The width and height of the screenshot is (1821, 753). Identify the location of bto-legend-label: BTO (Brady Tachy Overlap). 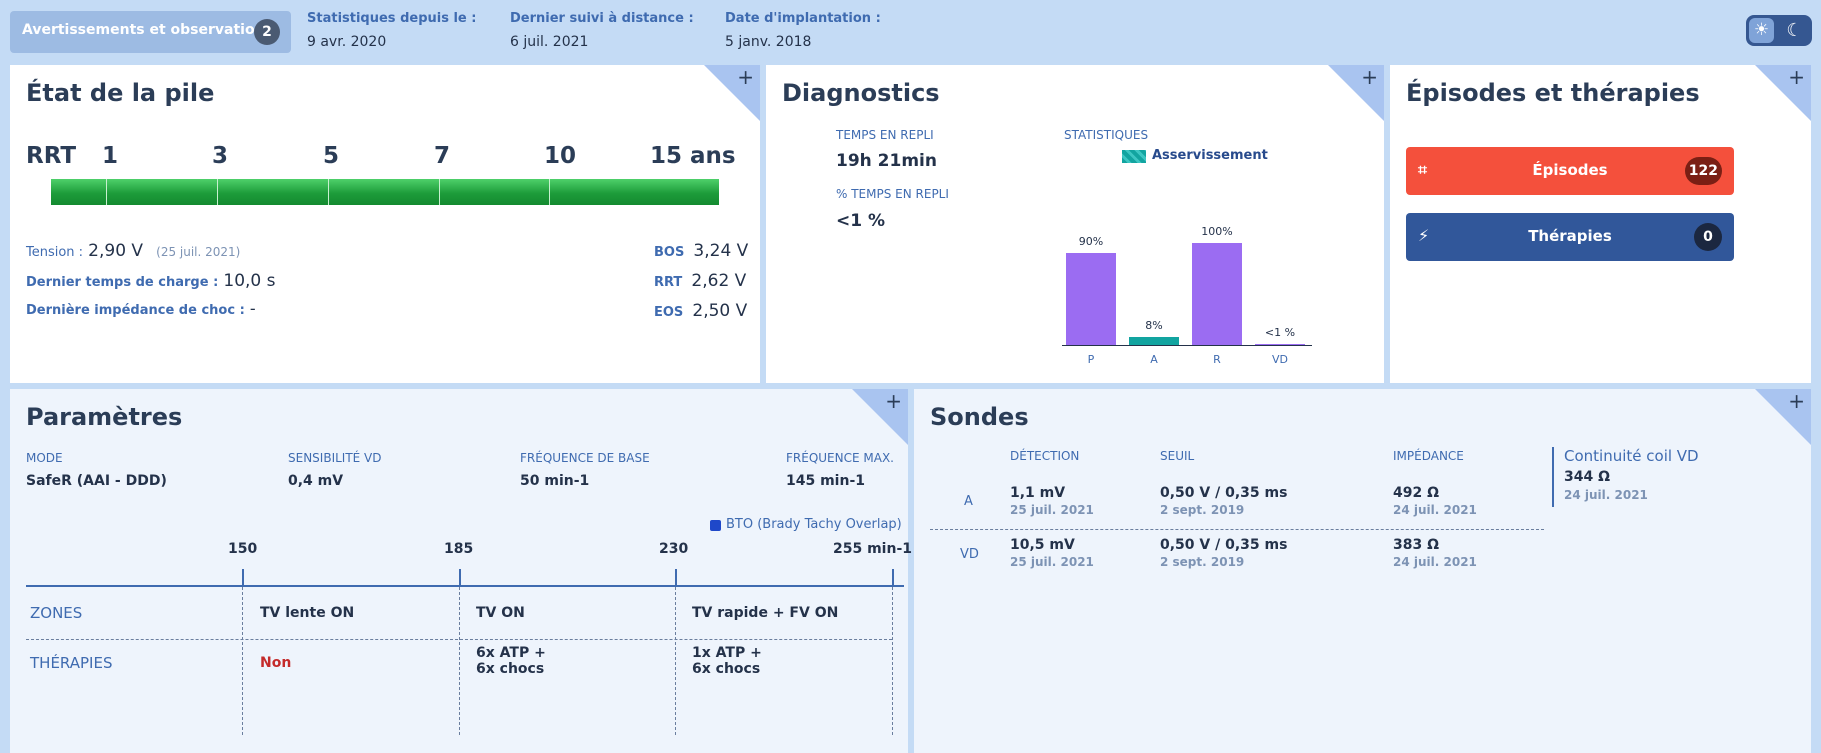
(814, 524).